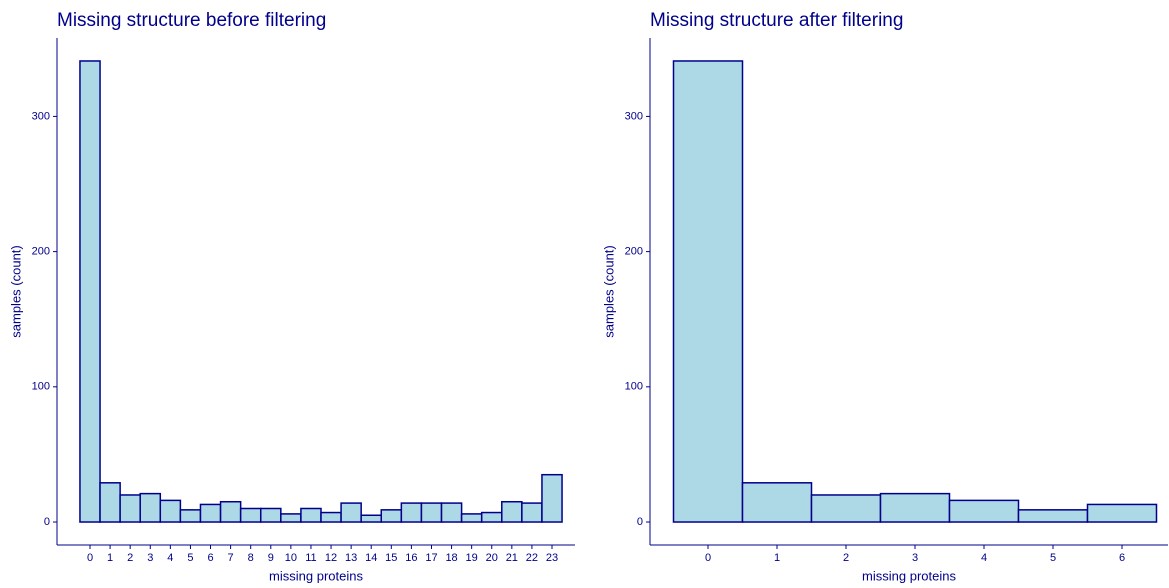 Image resolution: width=1169 pixels, height=588 pixels. I want to click on x-tick-label: 12, so click(331, 558).